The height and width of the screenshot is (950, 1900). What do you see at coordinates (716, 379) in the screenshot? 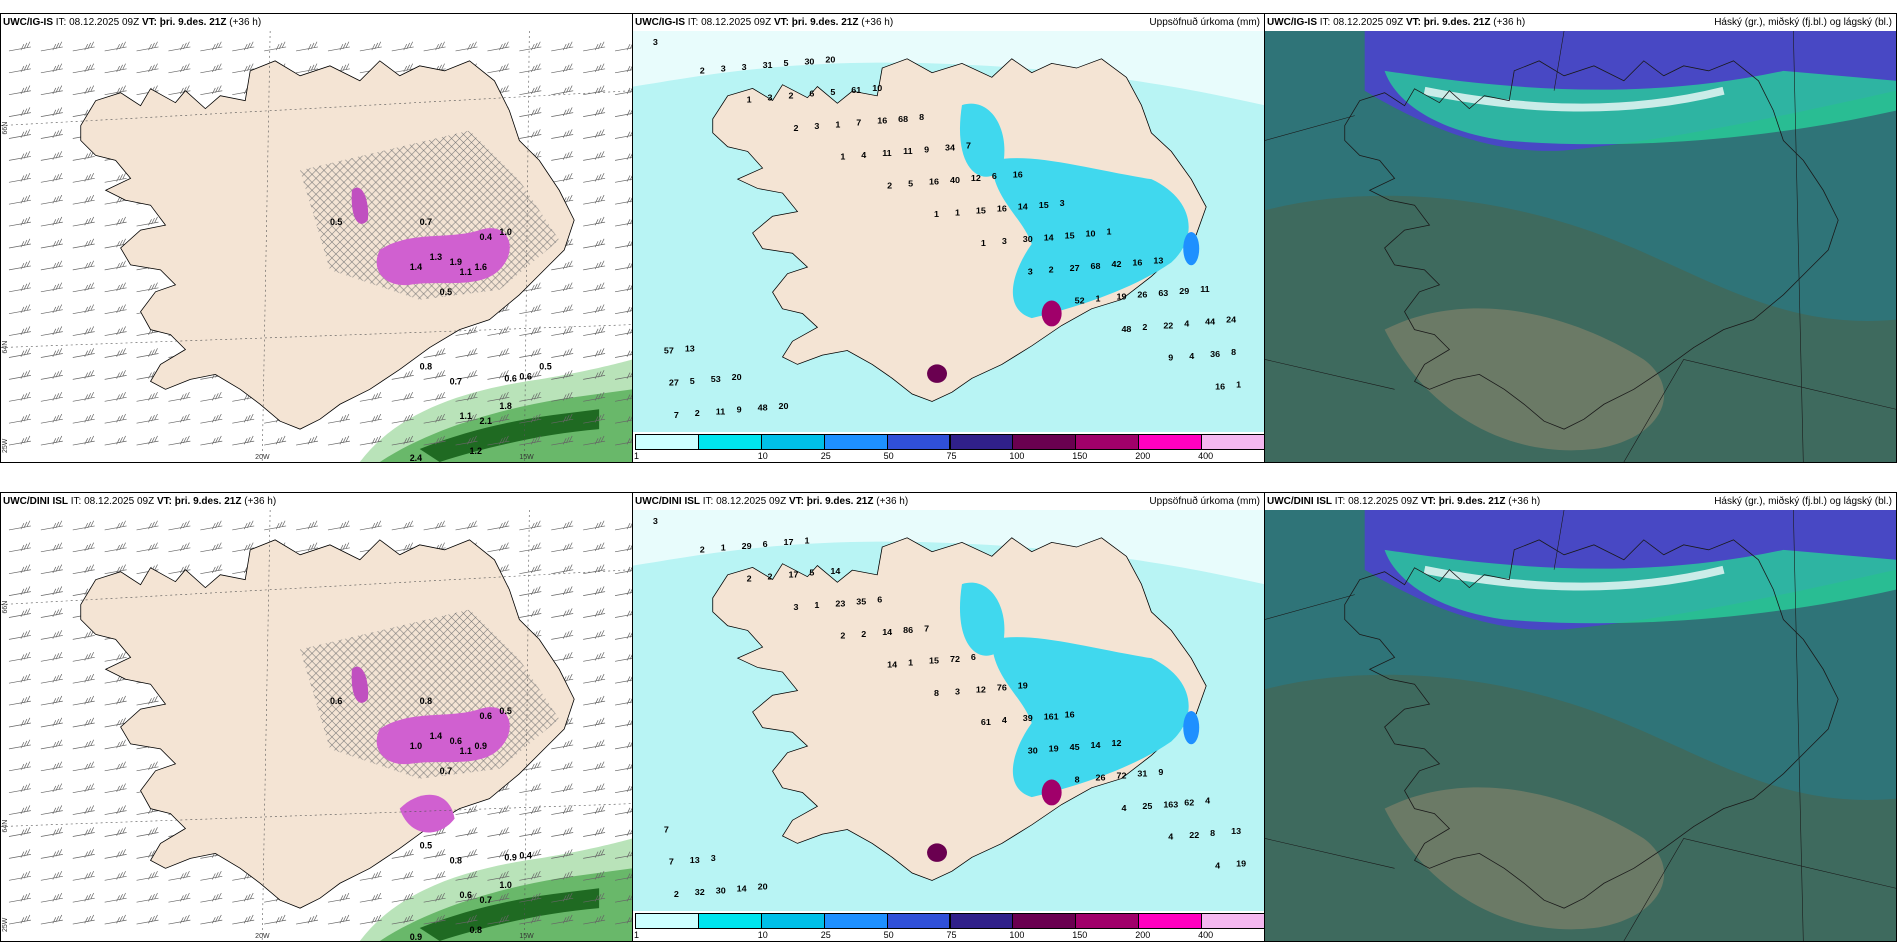
I see `precip-value: 53` at bounding box center [716, 379].